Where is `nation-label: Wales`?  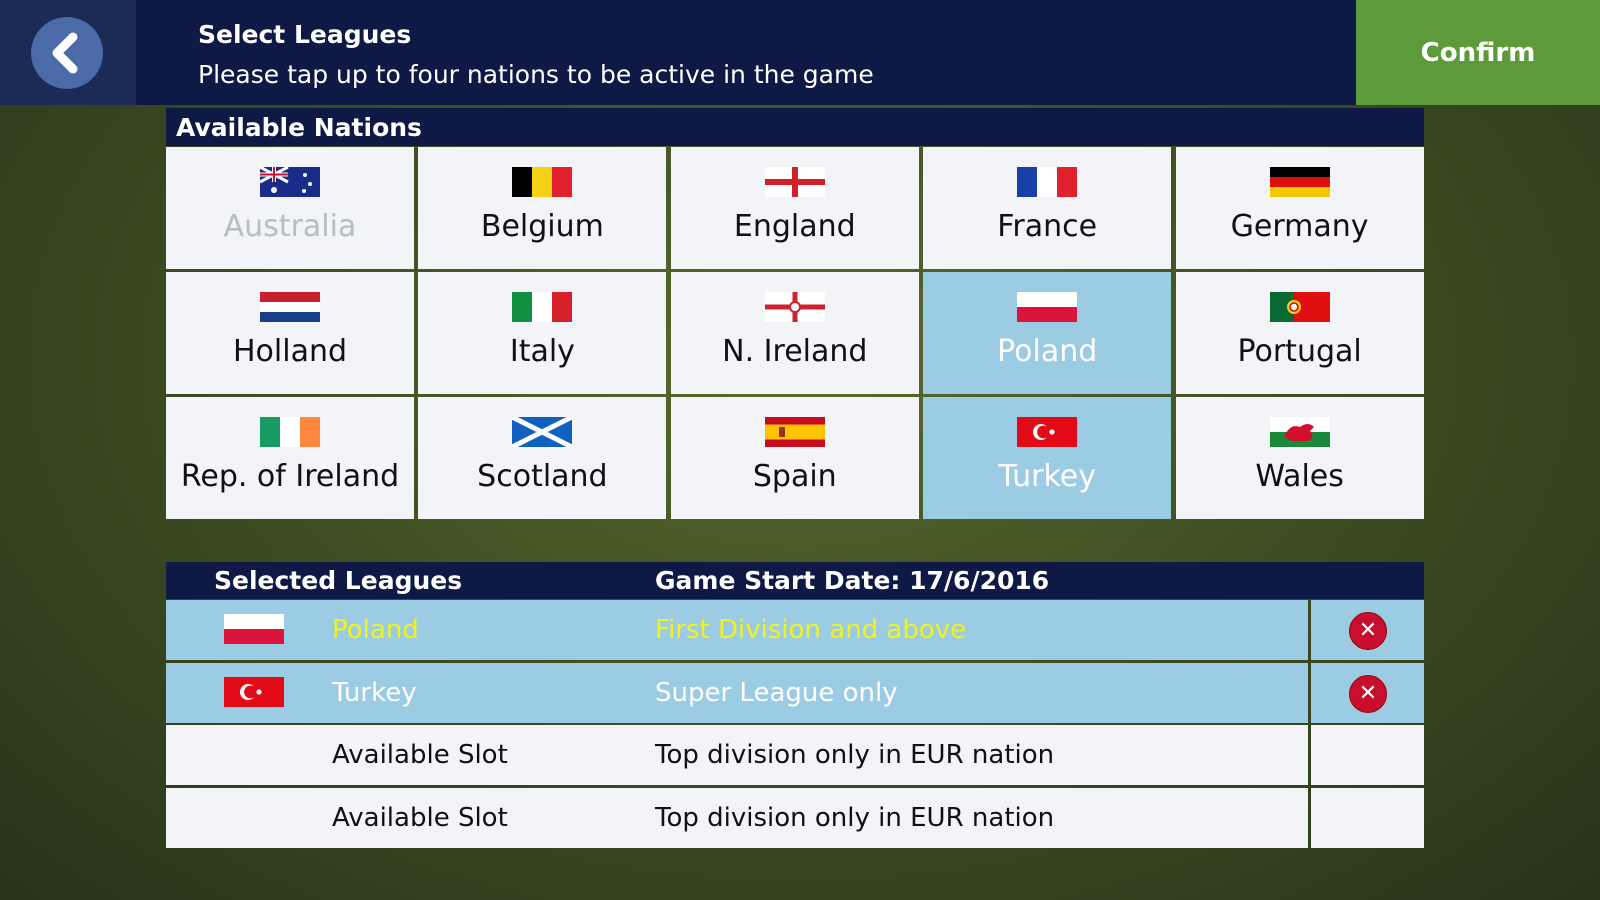
nation-label: Wales is located at coordinates (1299, 476).